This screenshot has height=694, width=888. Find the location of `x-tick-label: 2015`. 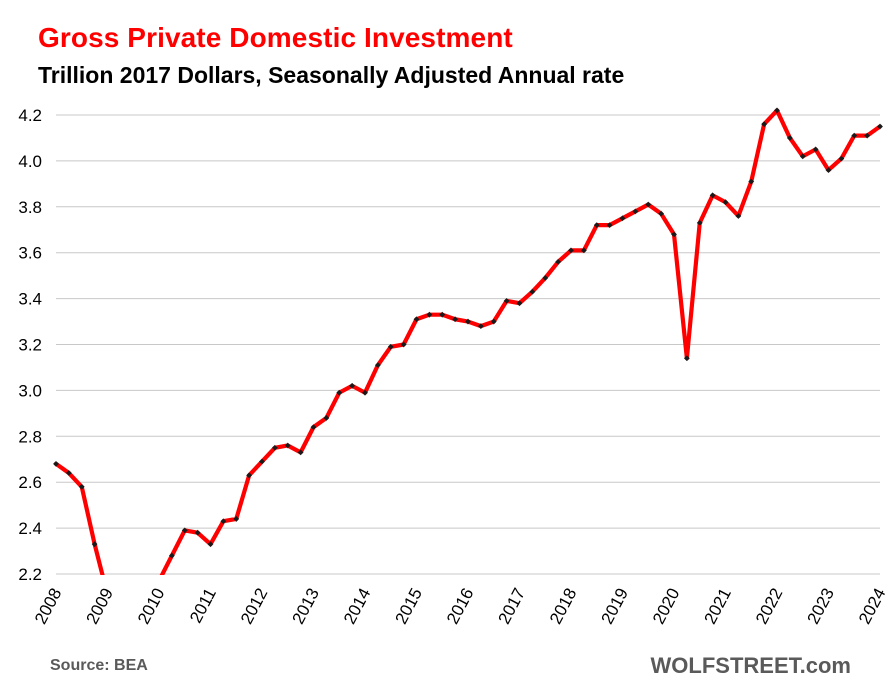

x-tick-label: 2015 is located at coordinates (408, 606).